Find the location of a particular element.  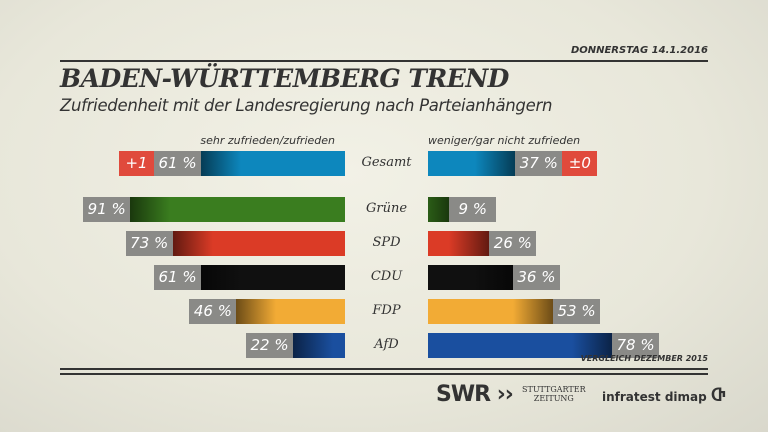

infratest-dimap-logo: infratest dimap Ⴇ is located at coordinates (664, 395).